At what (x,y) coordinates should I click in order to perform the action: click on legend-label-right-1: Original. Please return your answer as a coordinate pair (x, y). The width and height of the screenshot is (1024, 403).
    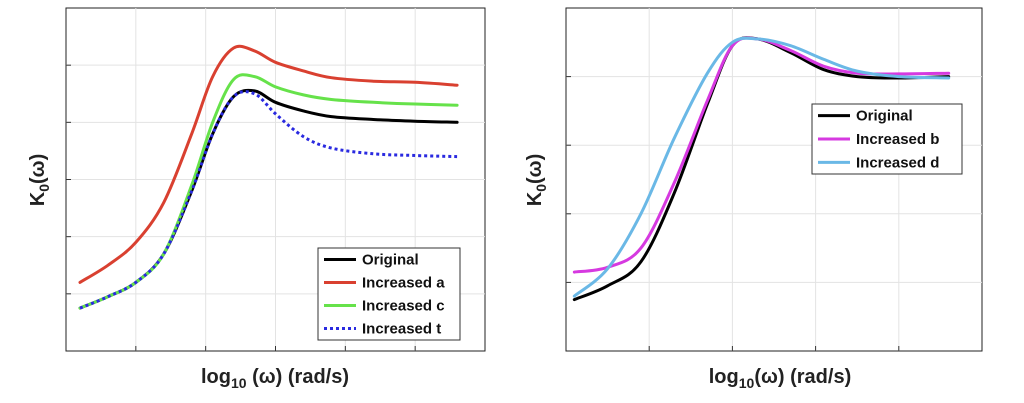
    Looking at the image, I should click on (884, 116).